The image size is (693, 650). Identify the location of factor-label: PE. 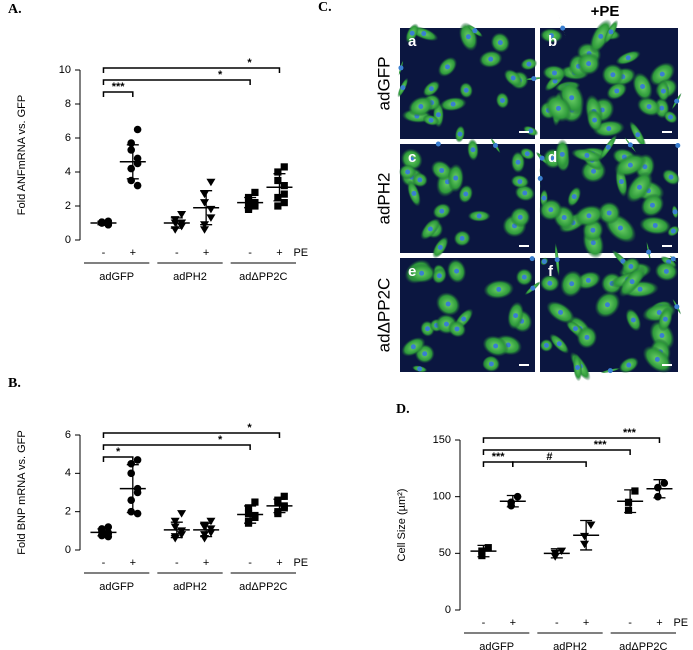
(300, 253).